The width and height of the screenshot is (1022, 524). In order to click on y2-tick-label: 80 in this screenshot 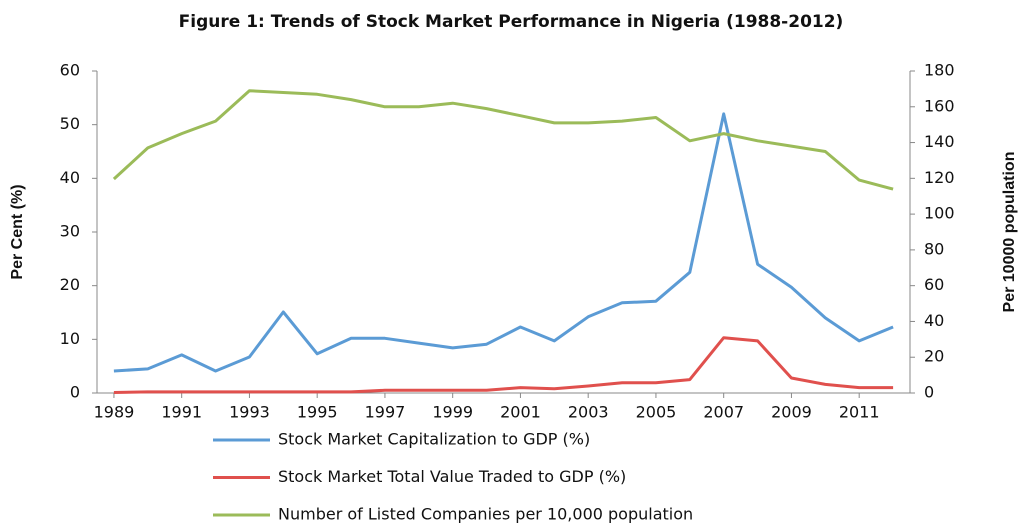, I will do `click(934, 248)`.